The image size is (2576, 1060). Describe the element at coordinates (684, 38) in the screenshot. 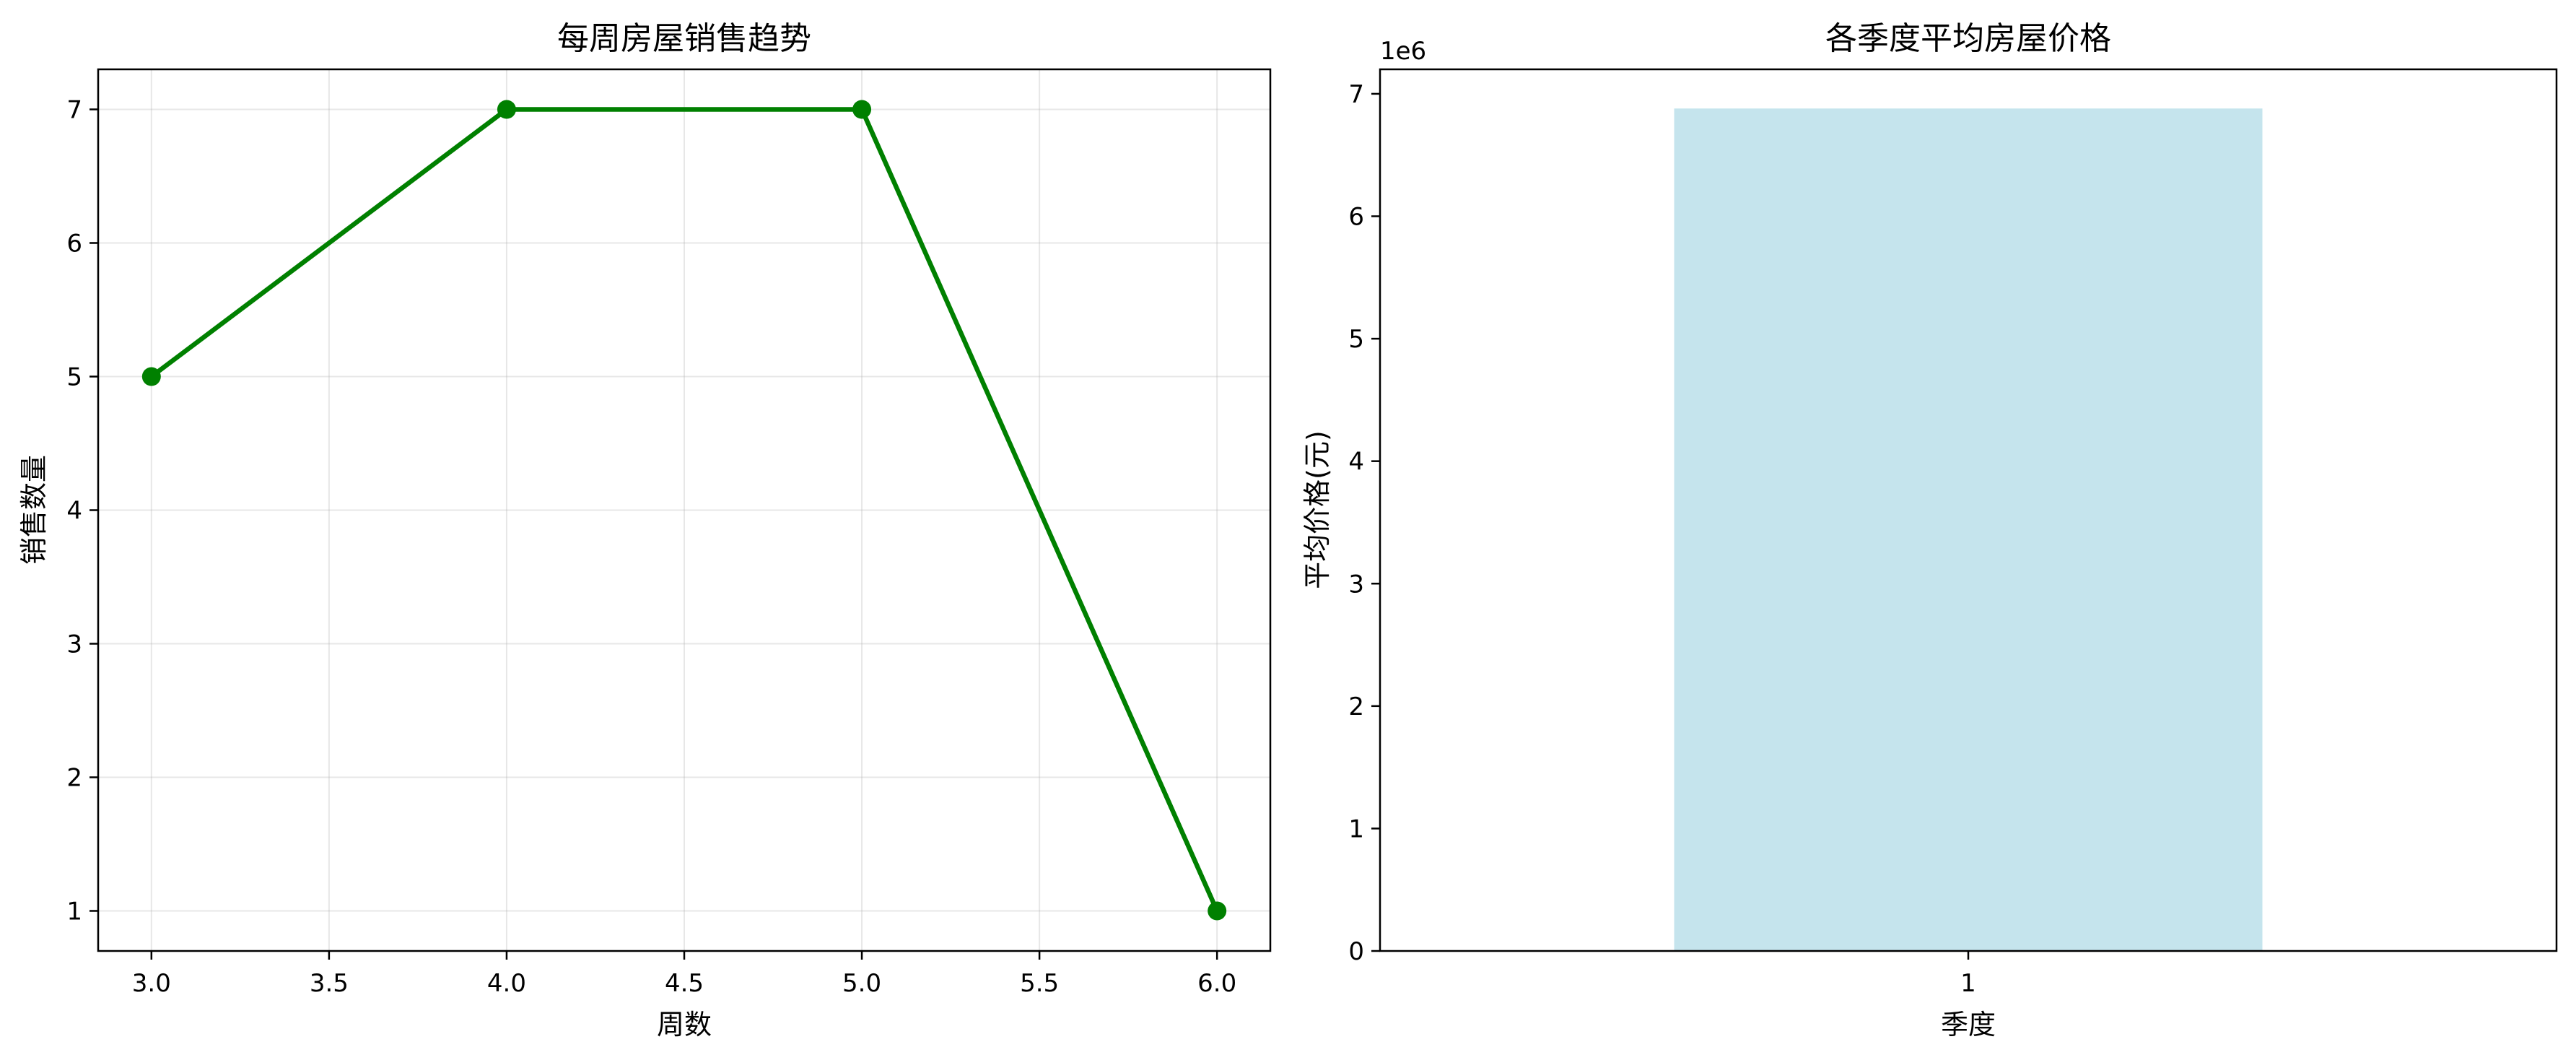

I see `chart-title: 每周房屋销售趋势` at that location.